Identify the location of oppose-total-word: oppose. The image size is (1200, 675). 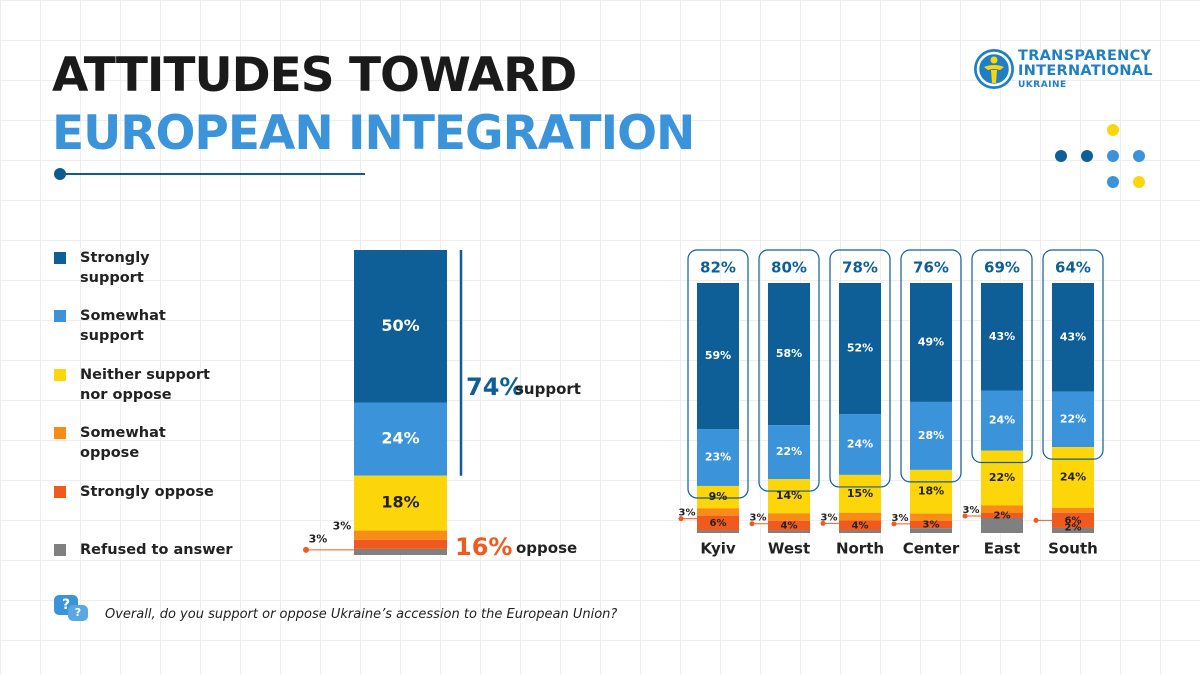
(547, 548).